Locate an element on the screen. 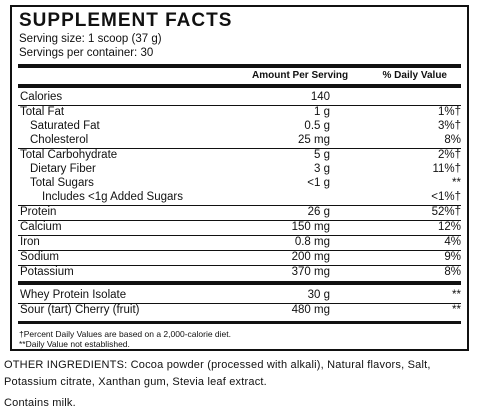  nutrient-row-sodium: Sodium 200 mg 9% is located at coordinates (239, 258).